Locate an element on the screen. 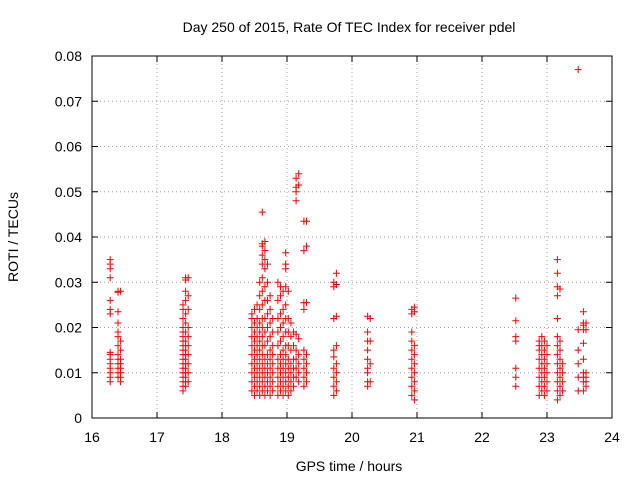  y-tick-label: 0.03 is located at coordinates (68, 282).